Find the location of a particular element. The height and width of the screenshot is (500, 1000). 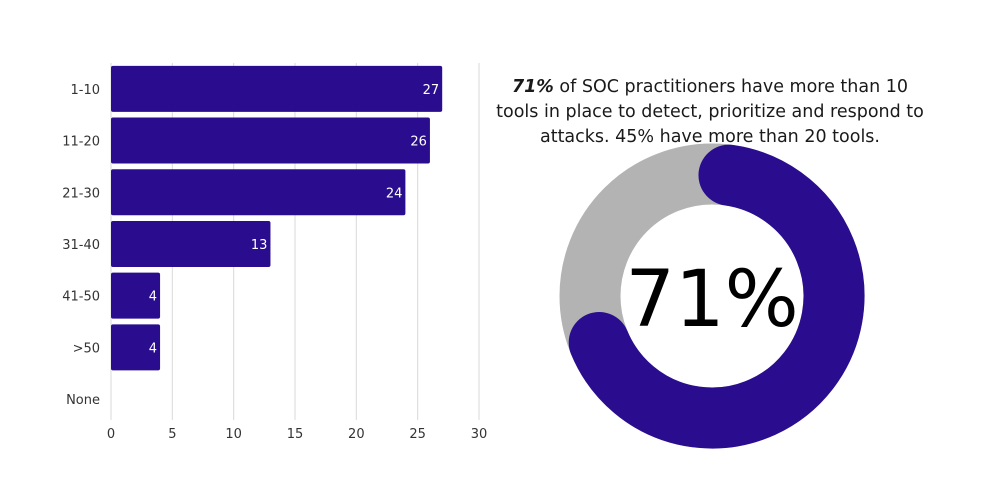

y-tick-label: None is located at coordinates (83, 400).